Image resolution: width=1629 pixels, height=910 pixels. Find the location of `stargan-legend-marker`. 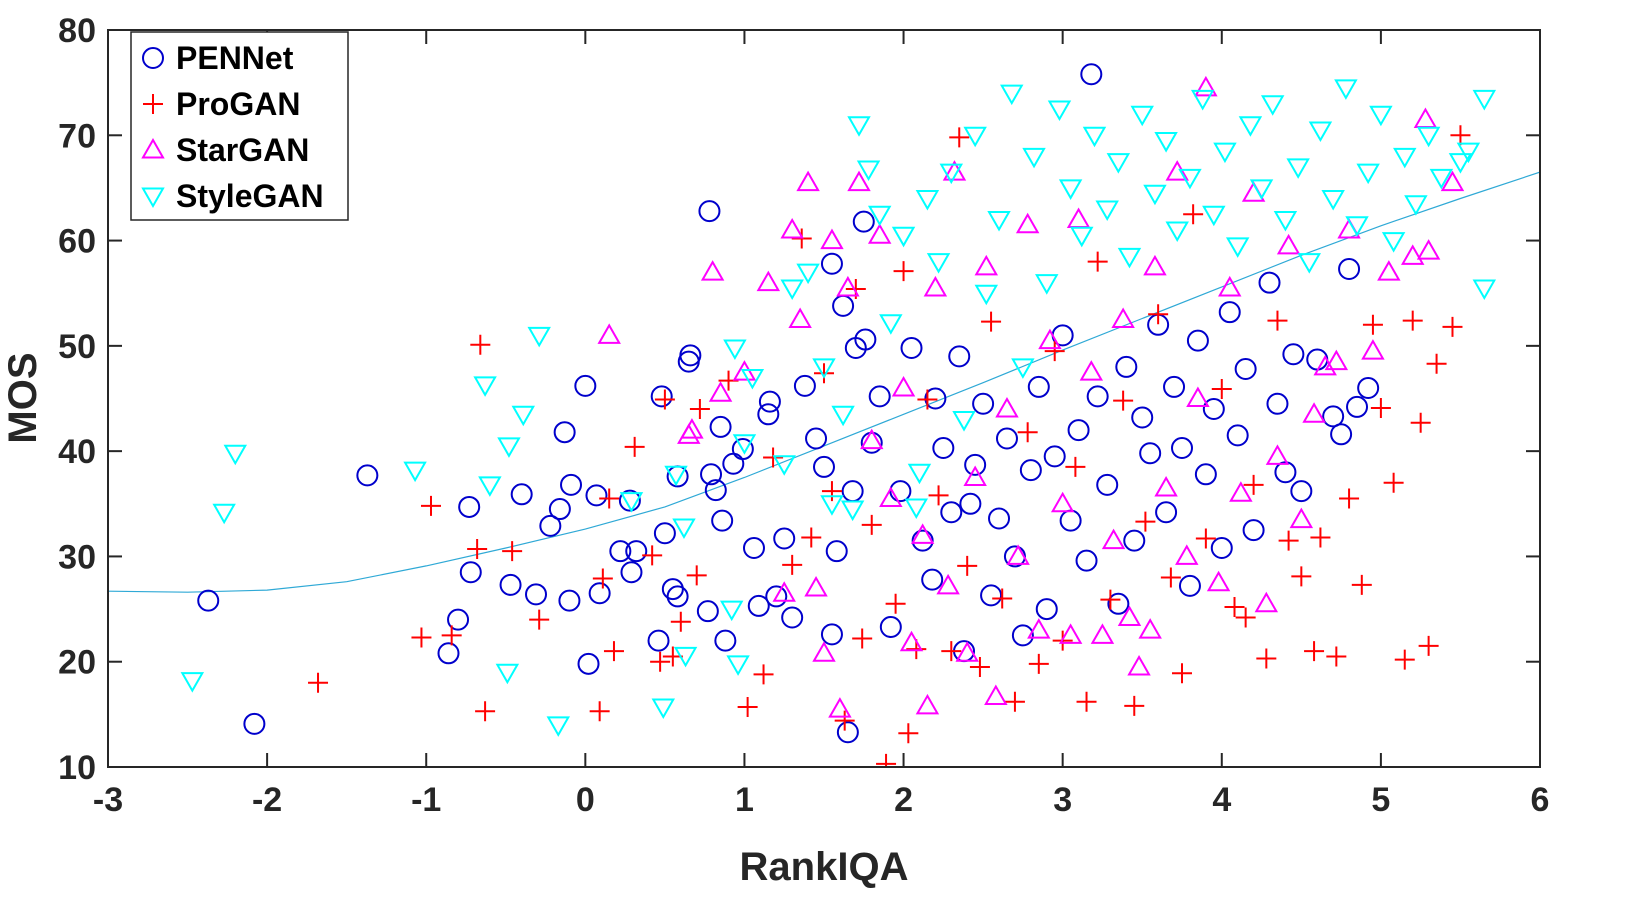

stargan-legend-marker is located at coordinates (153, 148).